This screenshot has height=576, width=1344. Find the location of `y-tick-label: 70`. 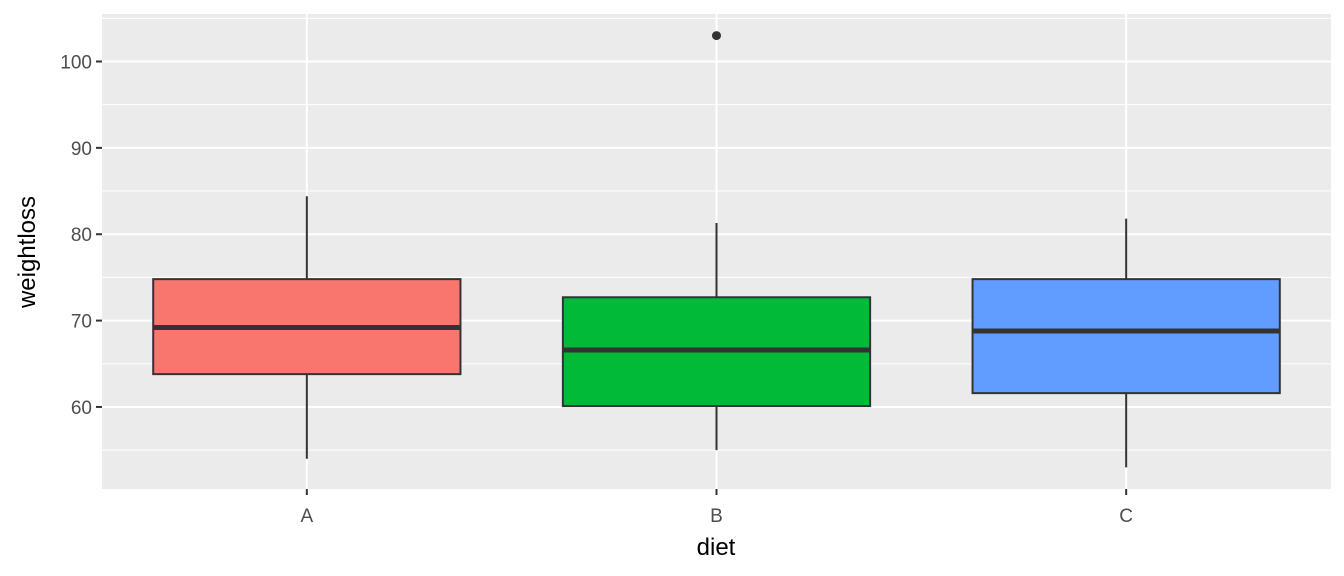

y-tick-label: 70 is located at coordinates (81, 322).